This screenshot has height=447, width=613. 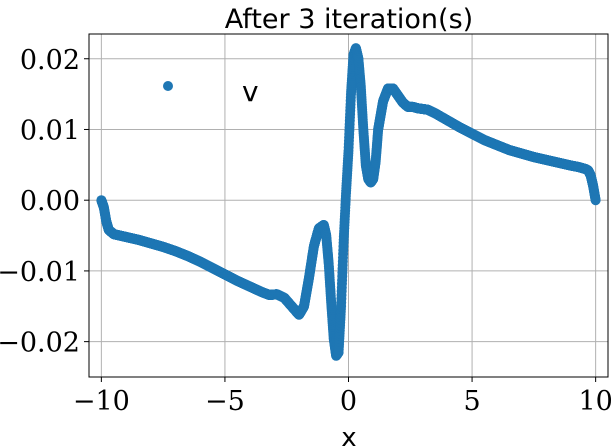 I want to click on chart-title: After 3 iteration(s), so click(x=349, y=19).